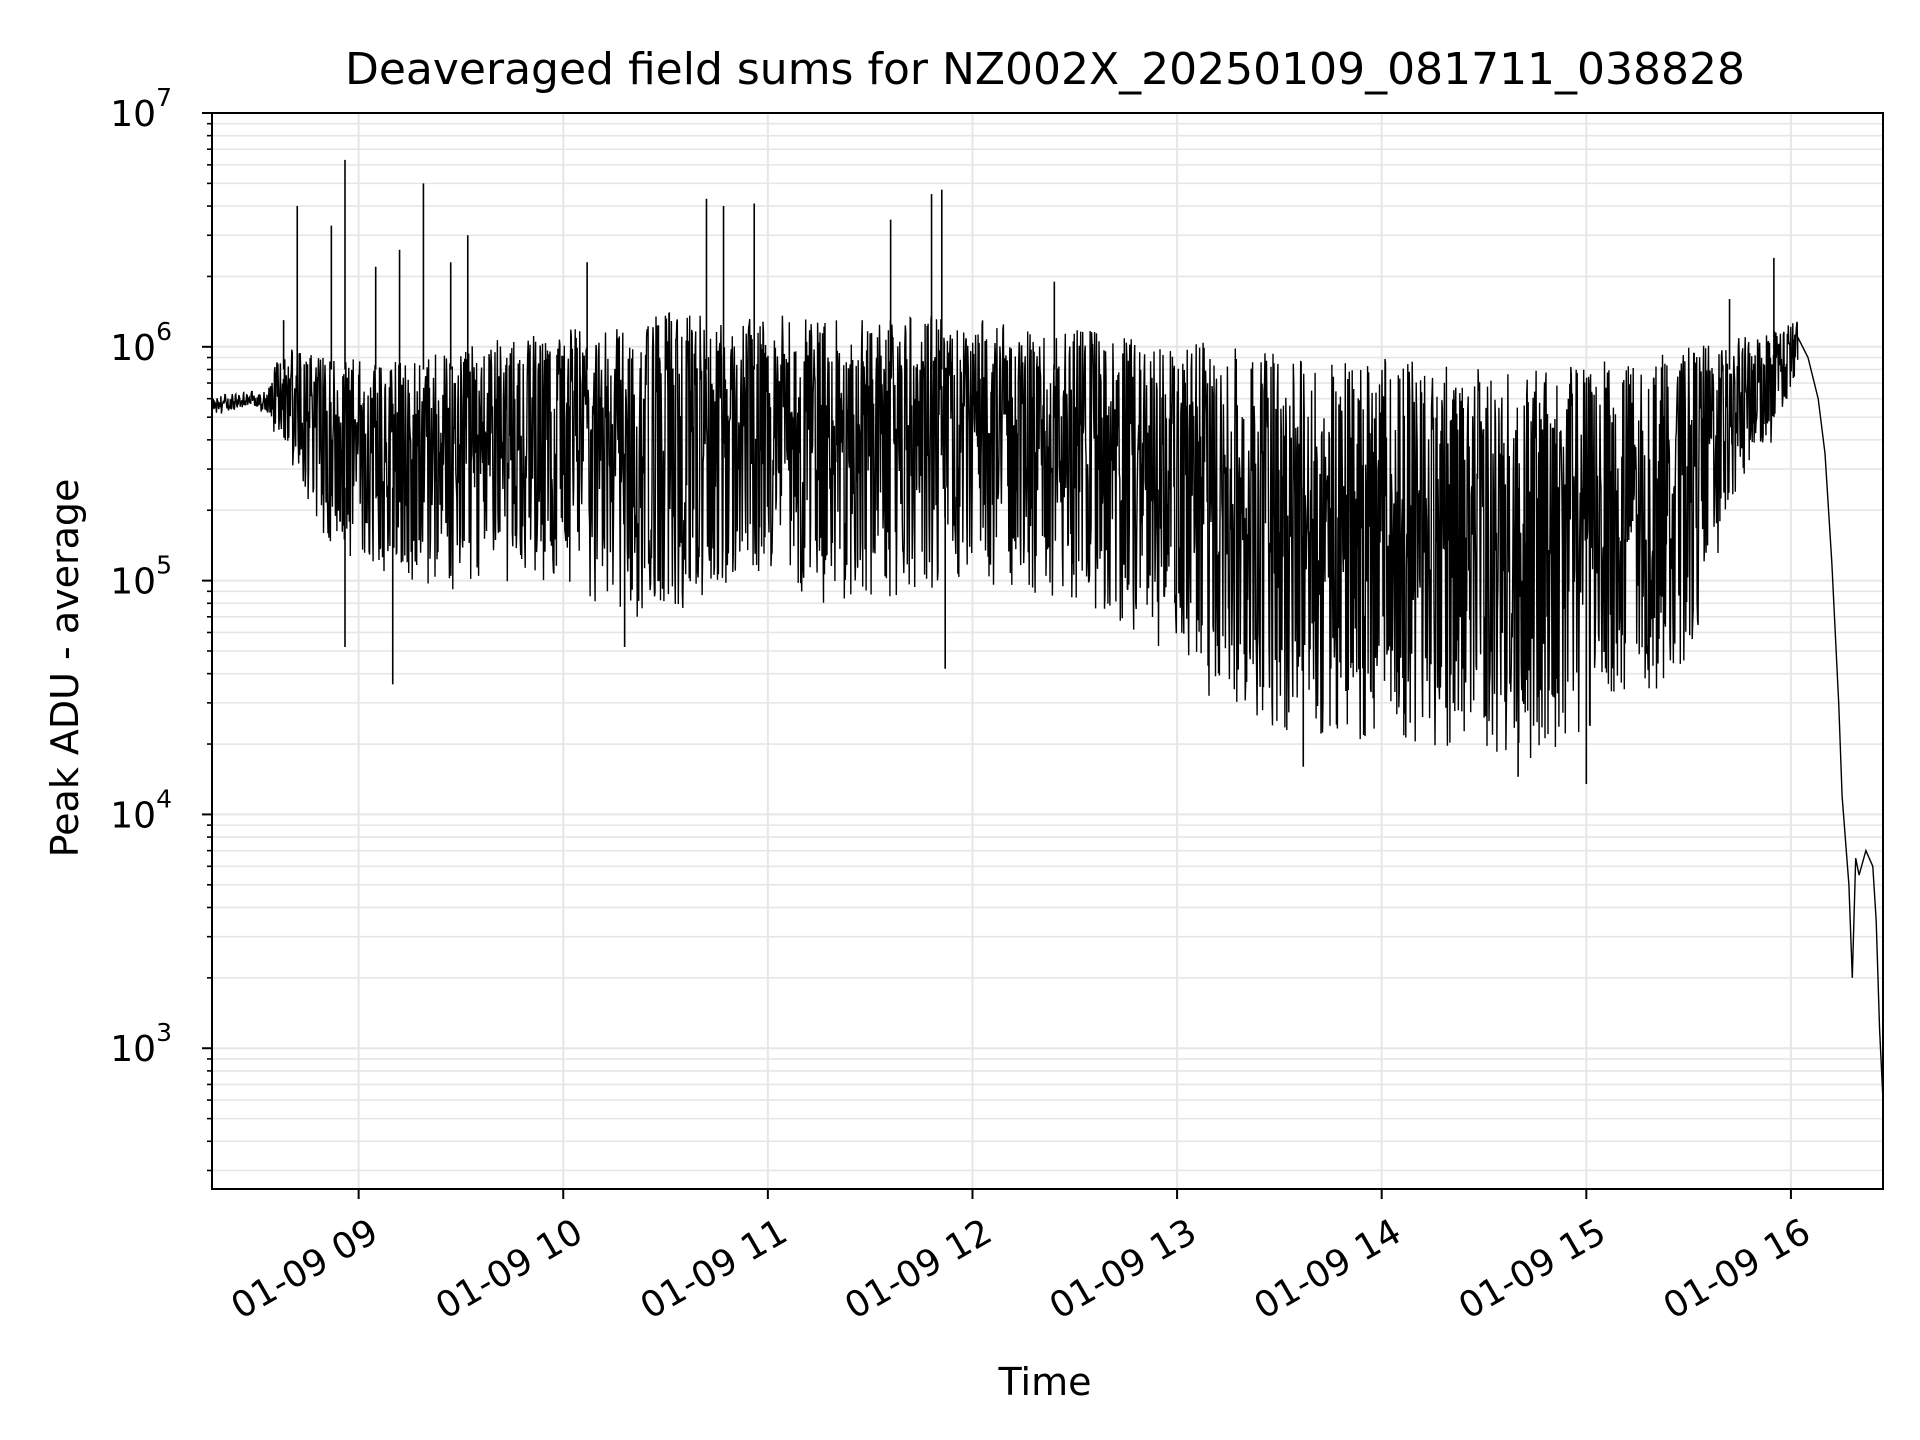 The width and height of the screenshot is (1920, 1440). Describe the element at coordinates (164, 798) in the screenshot. I see `y-tick-exponent: 4` at that location.